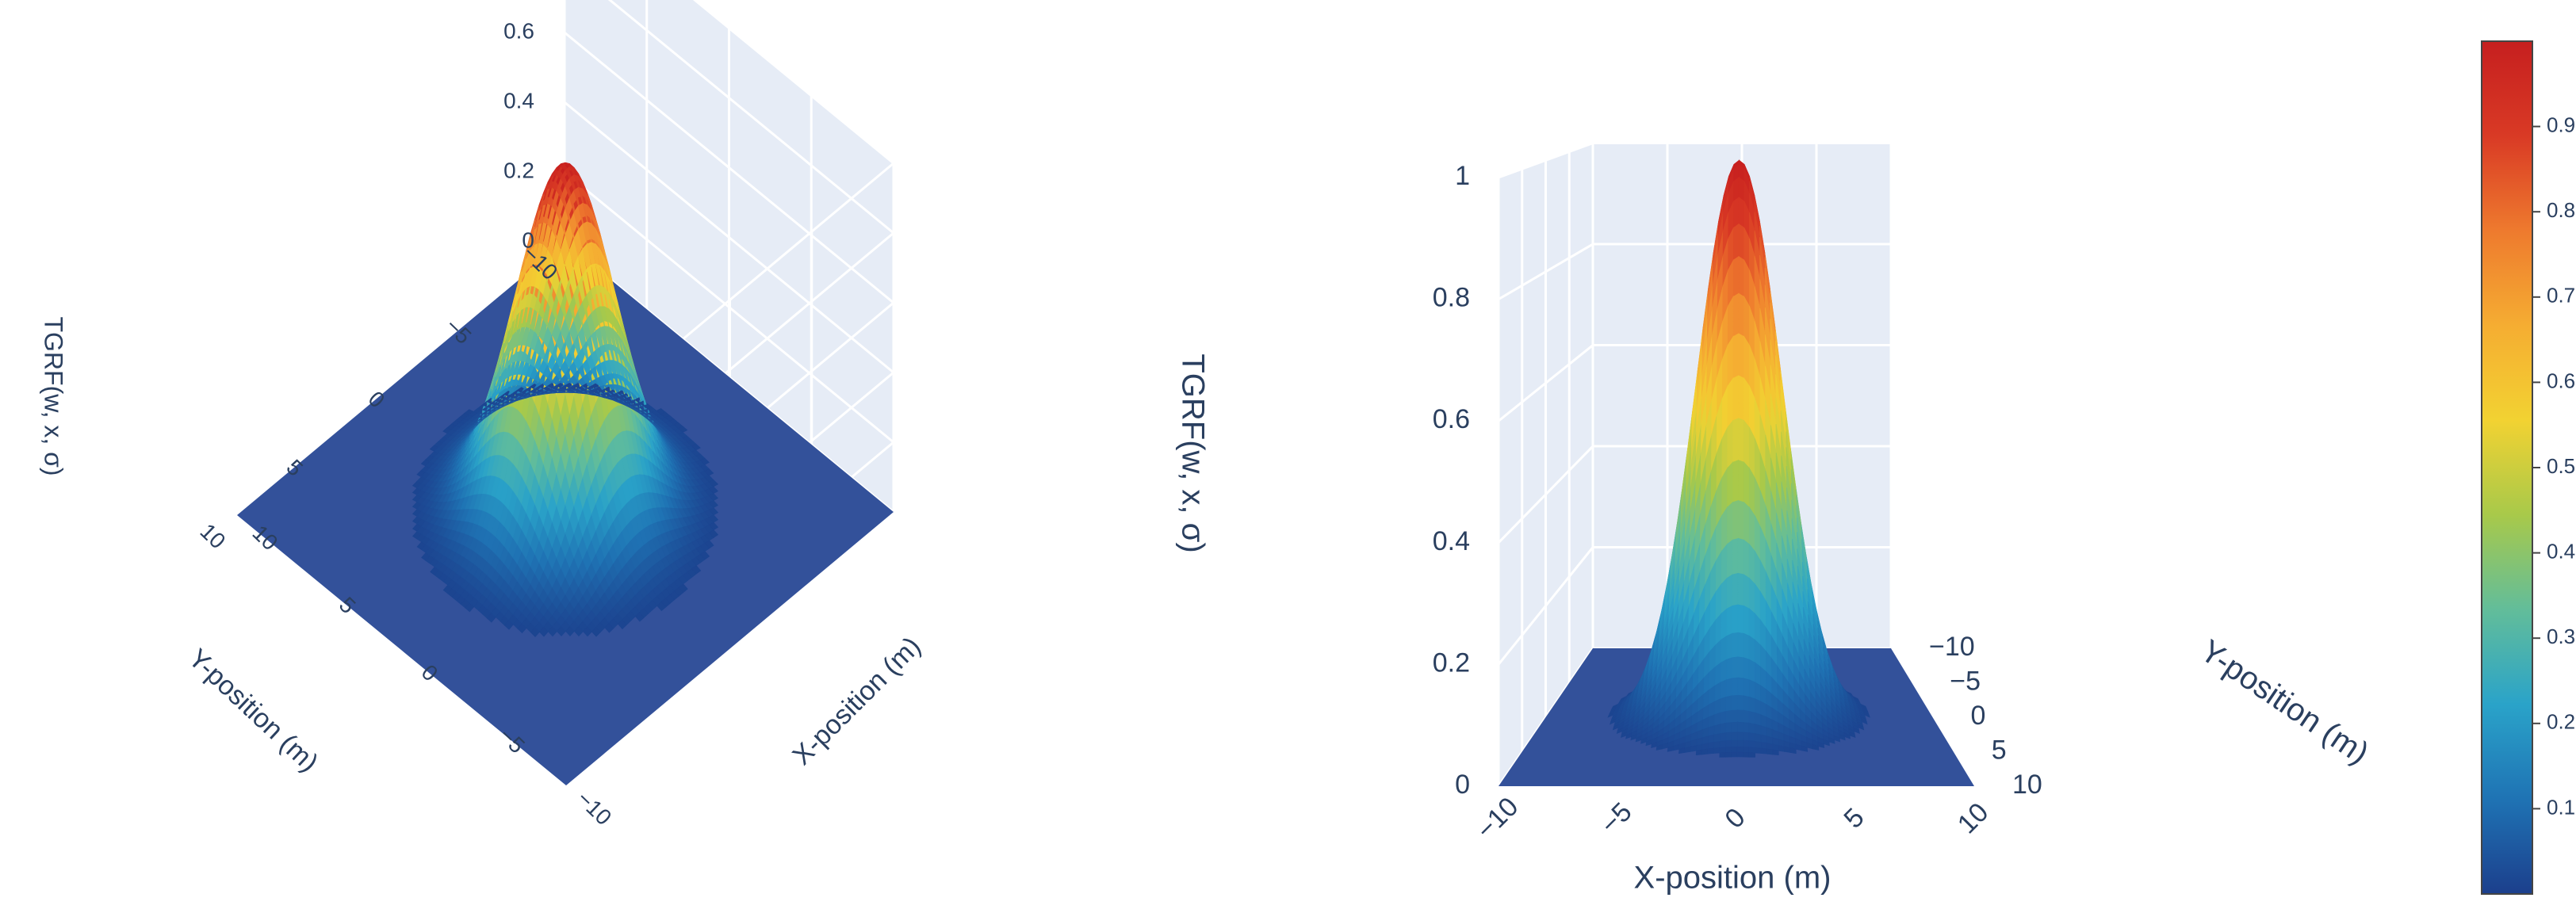 The height and width of the screenshot is (913, 2576). Describe the element at coordinates (1462, 176) in the screenshot. I see `z-tick-label: 1` at that location.